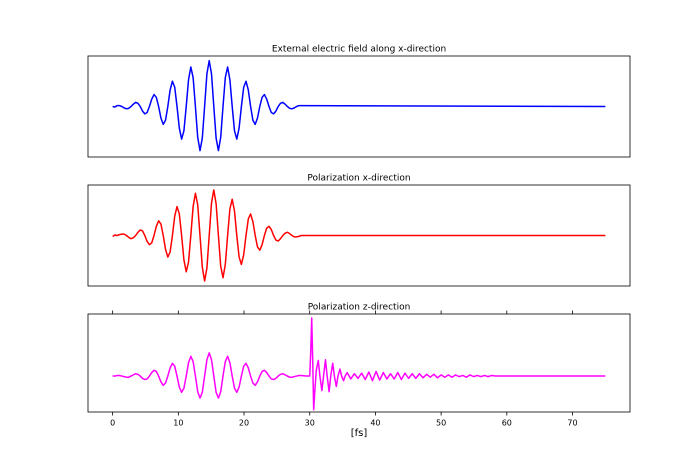 The image size is (700, 467). Describe the element at coordinates (112, 423) in the screenshot. I see `x-tick-label: 0` at that location.